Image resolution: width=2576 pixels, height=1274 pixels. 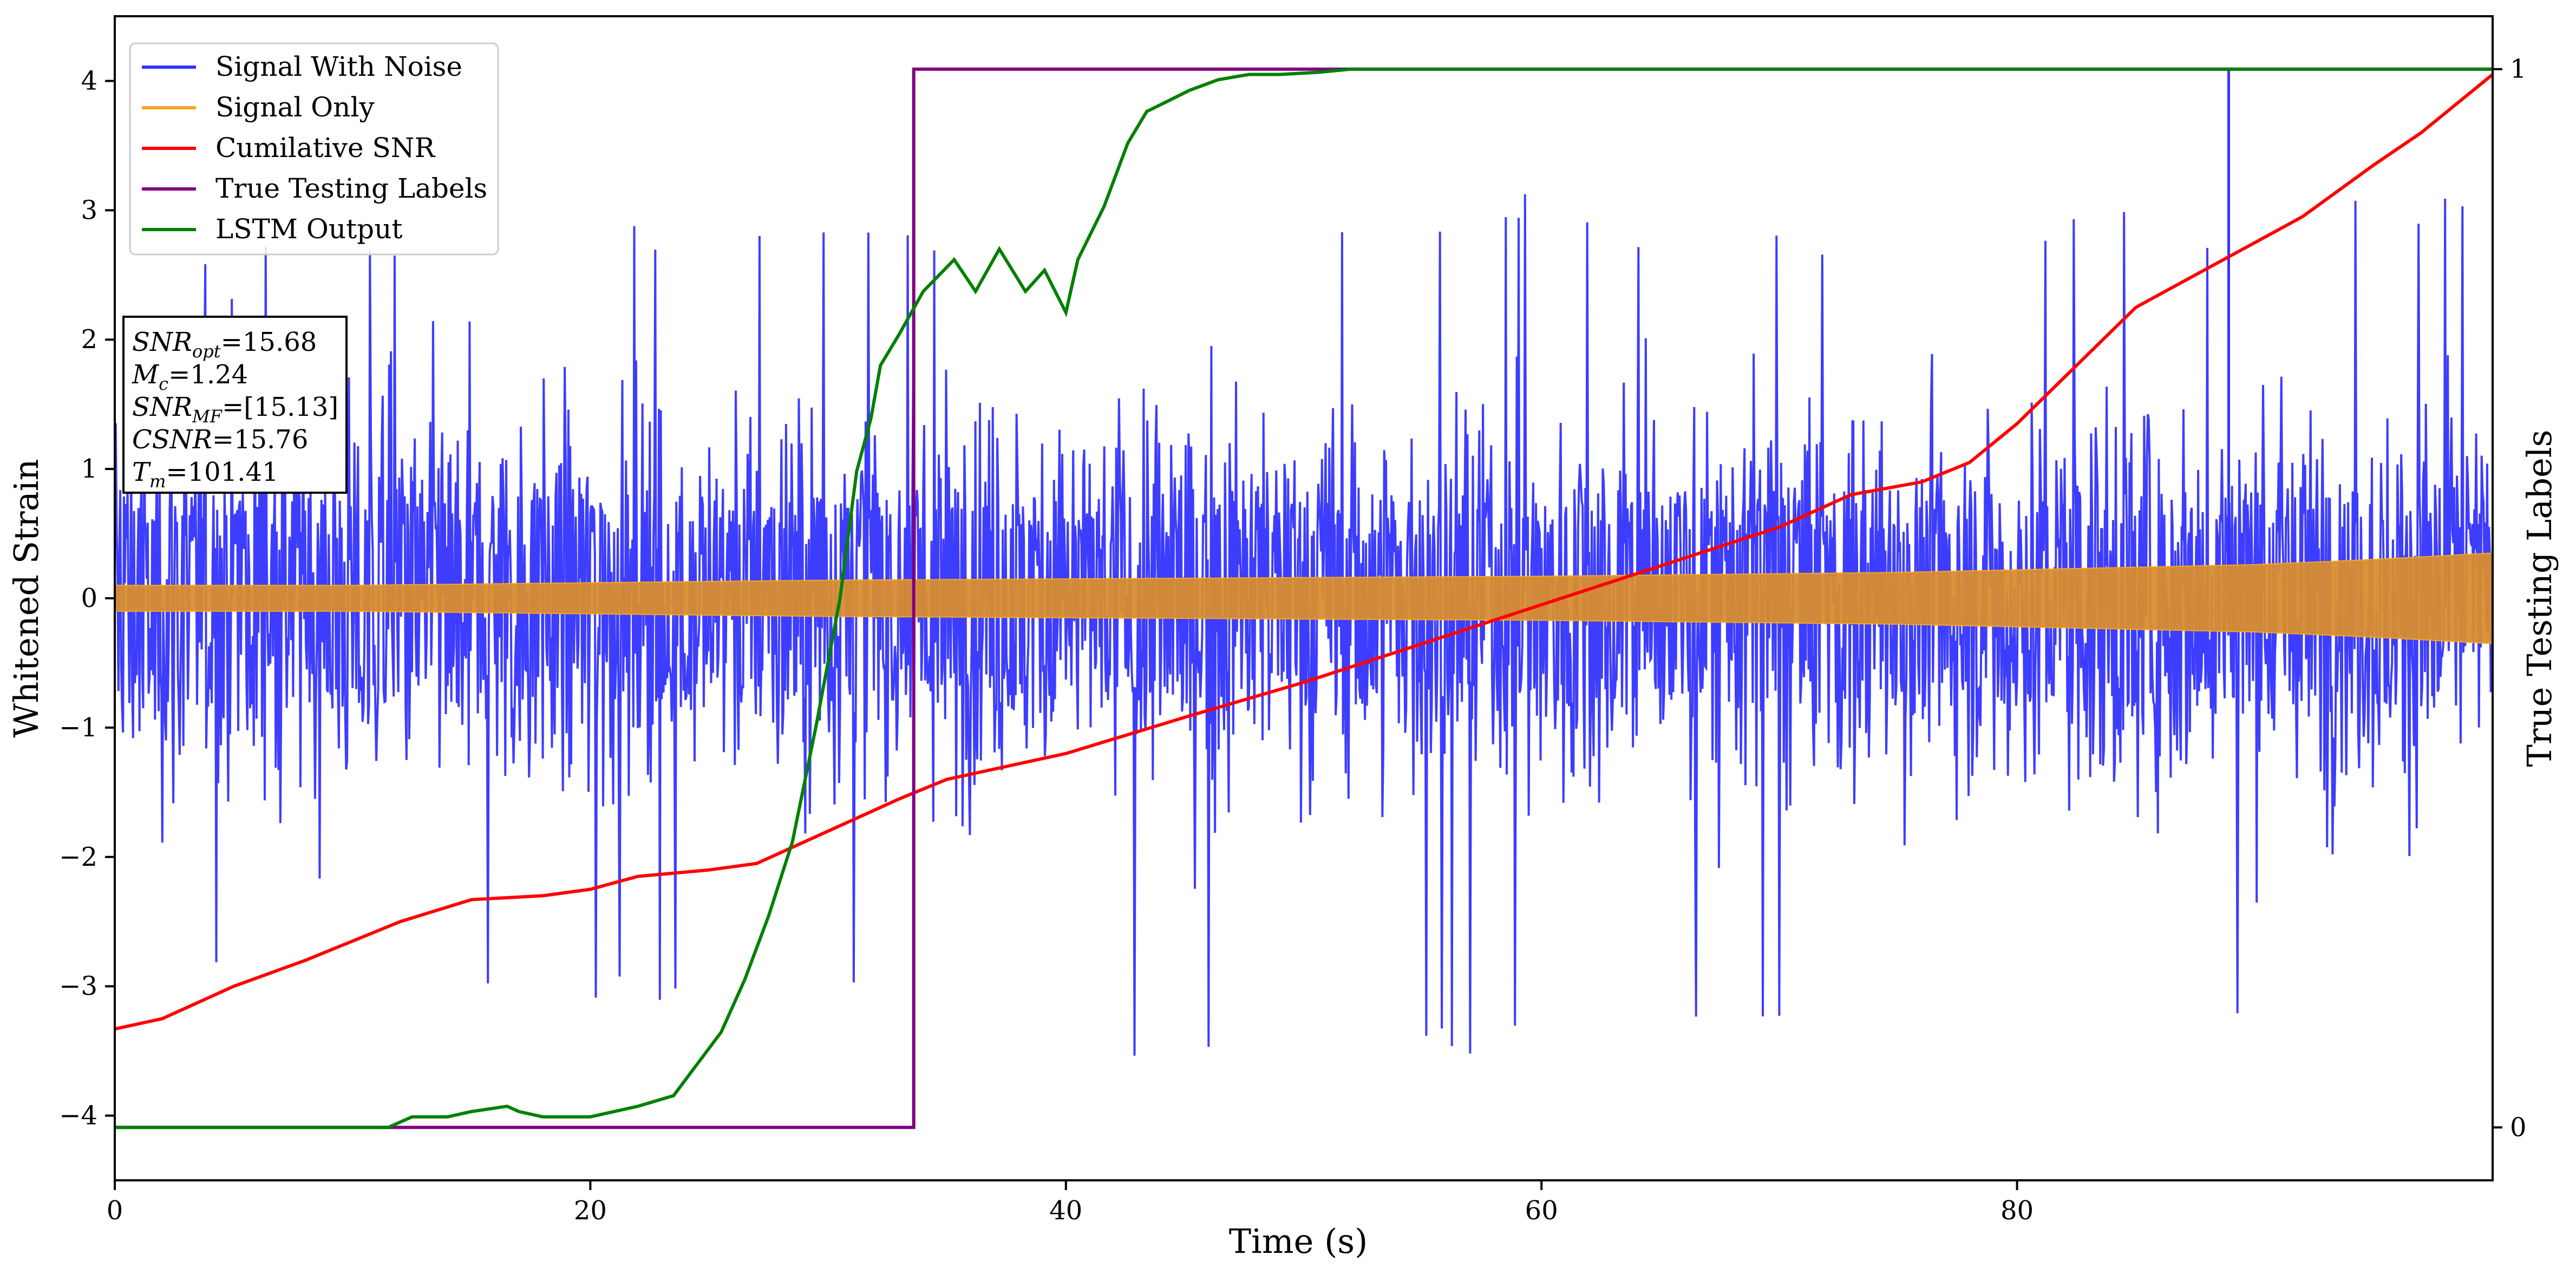 I want to click on y-tick-label: −4, so click(x=78, y=1116).